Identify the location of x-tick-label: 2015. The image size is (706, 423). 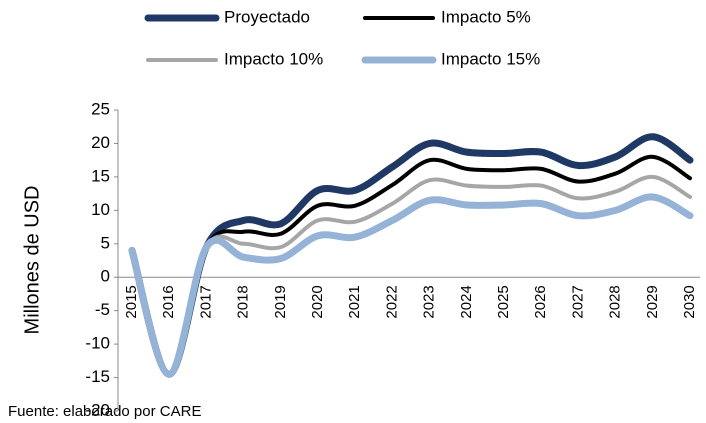
(131, 301).